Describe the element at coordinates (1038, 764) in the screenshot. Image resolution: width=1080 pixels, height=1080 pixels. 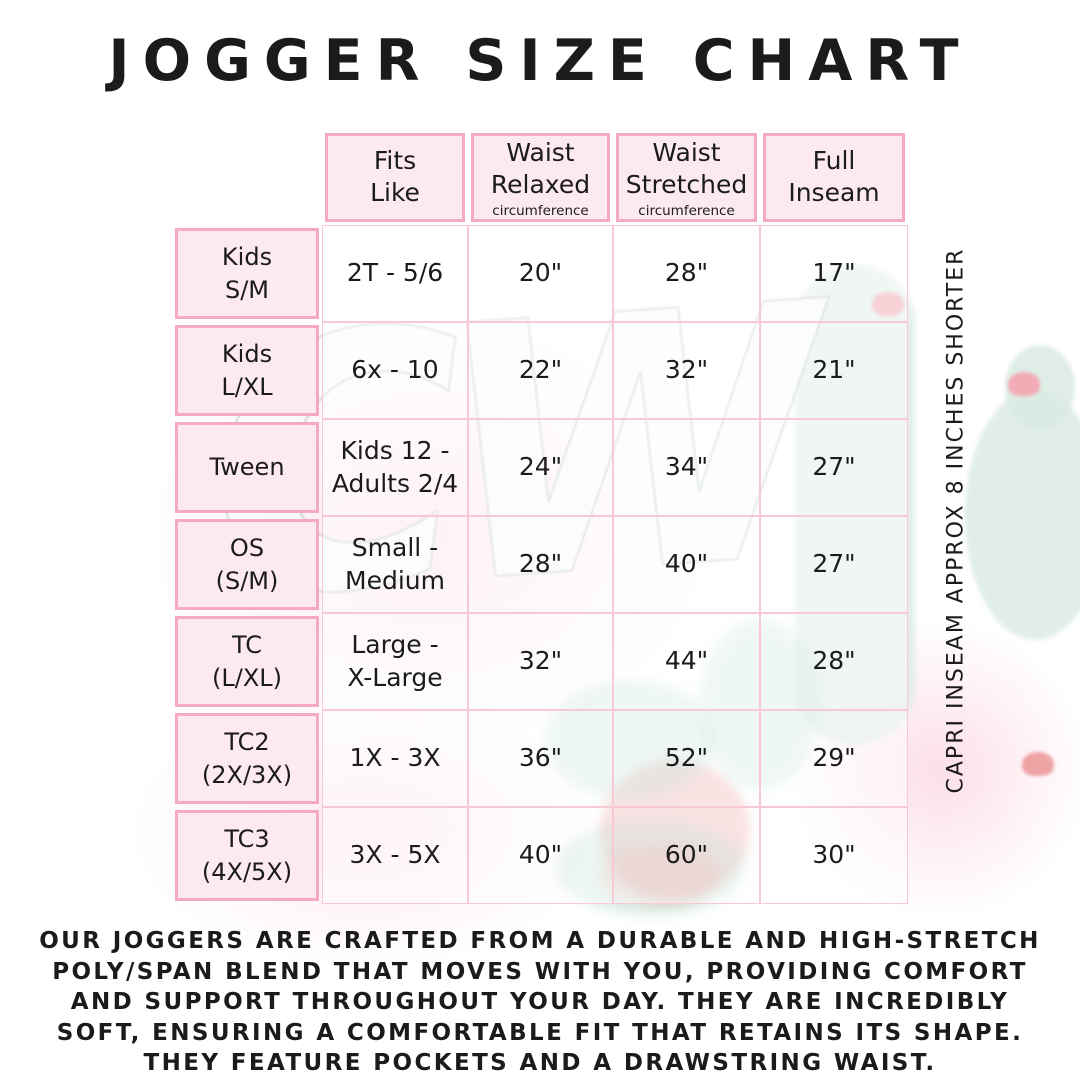
I see `red-flower-decoration` at that location.